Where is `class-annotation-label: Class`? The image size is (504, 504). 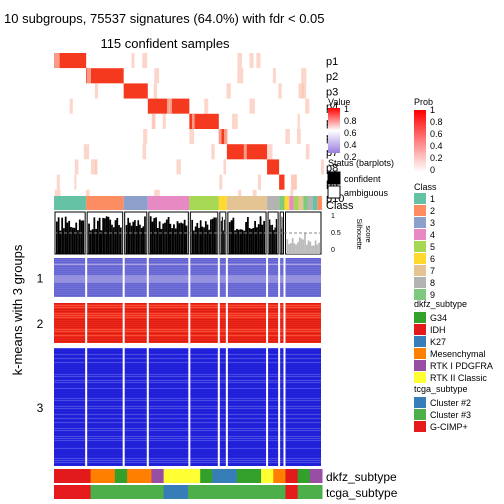 class-annotation-label: Class is located at coordinates (340, 206).